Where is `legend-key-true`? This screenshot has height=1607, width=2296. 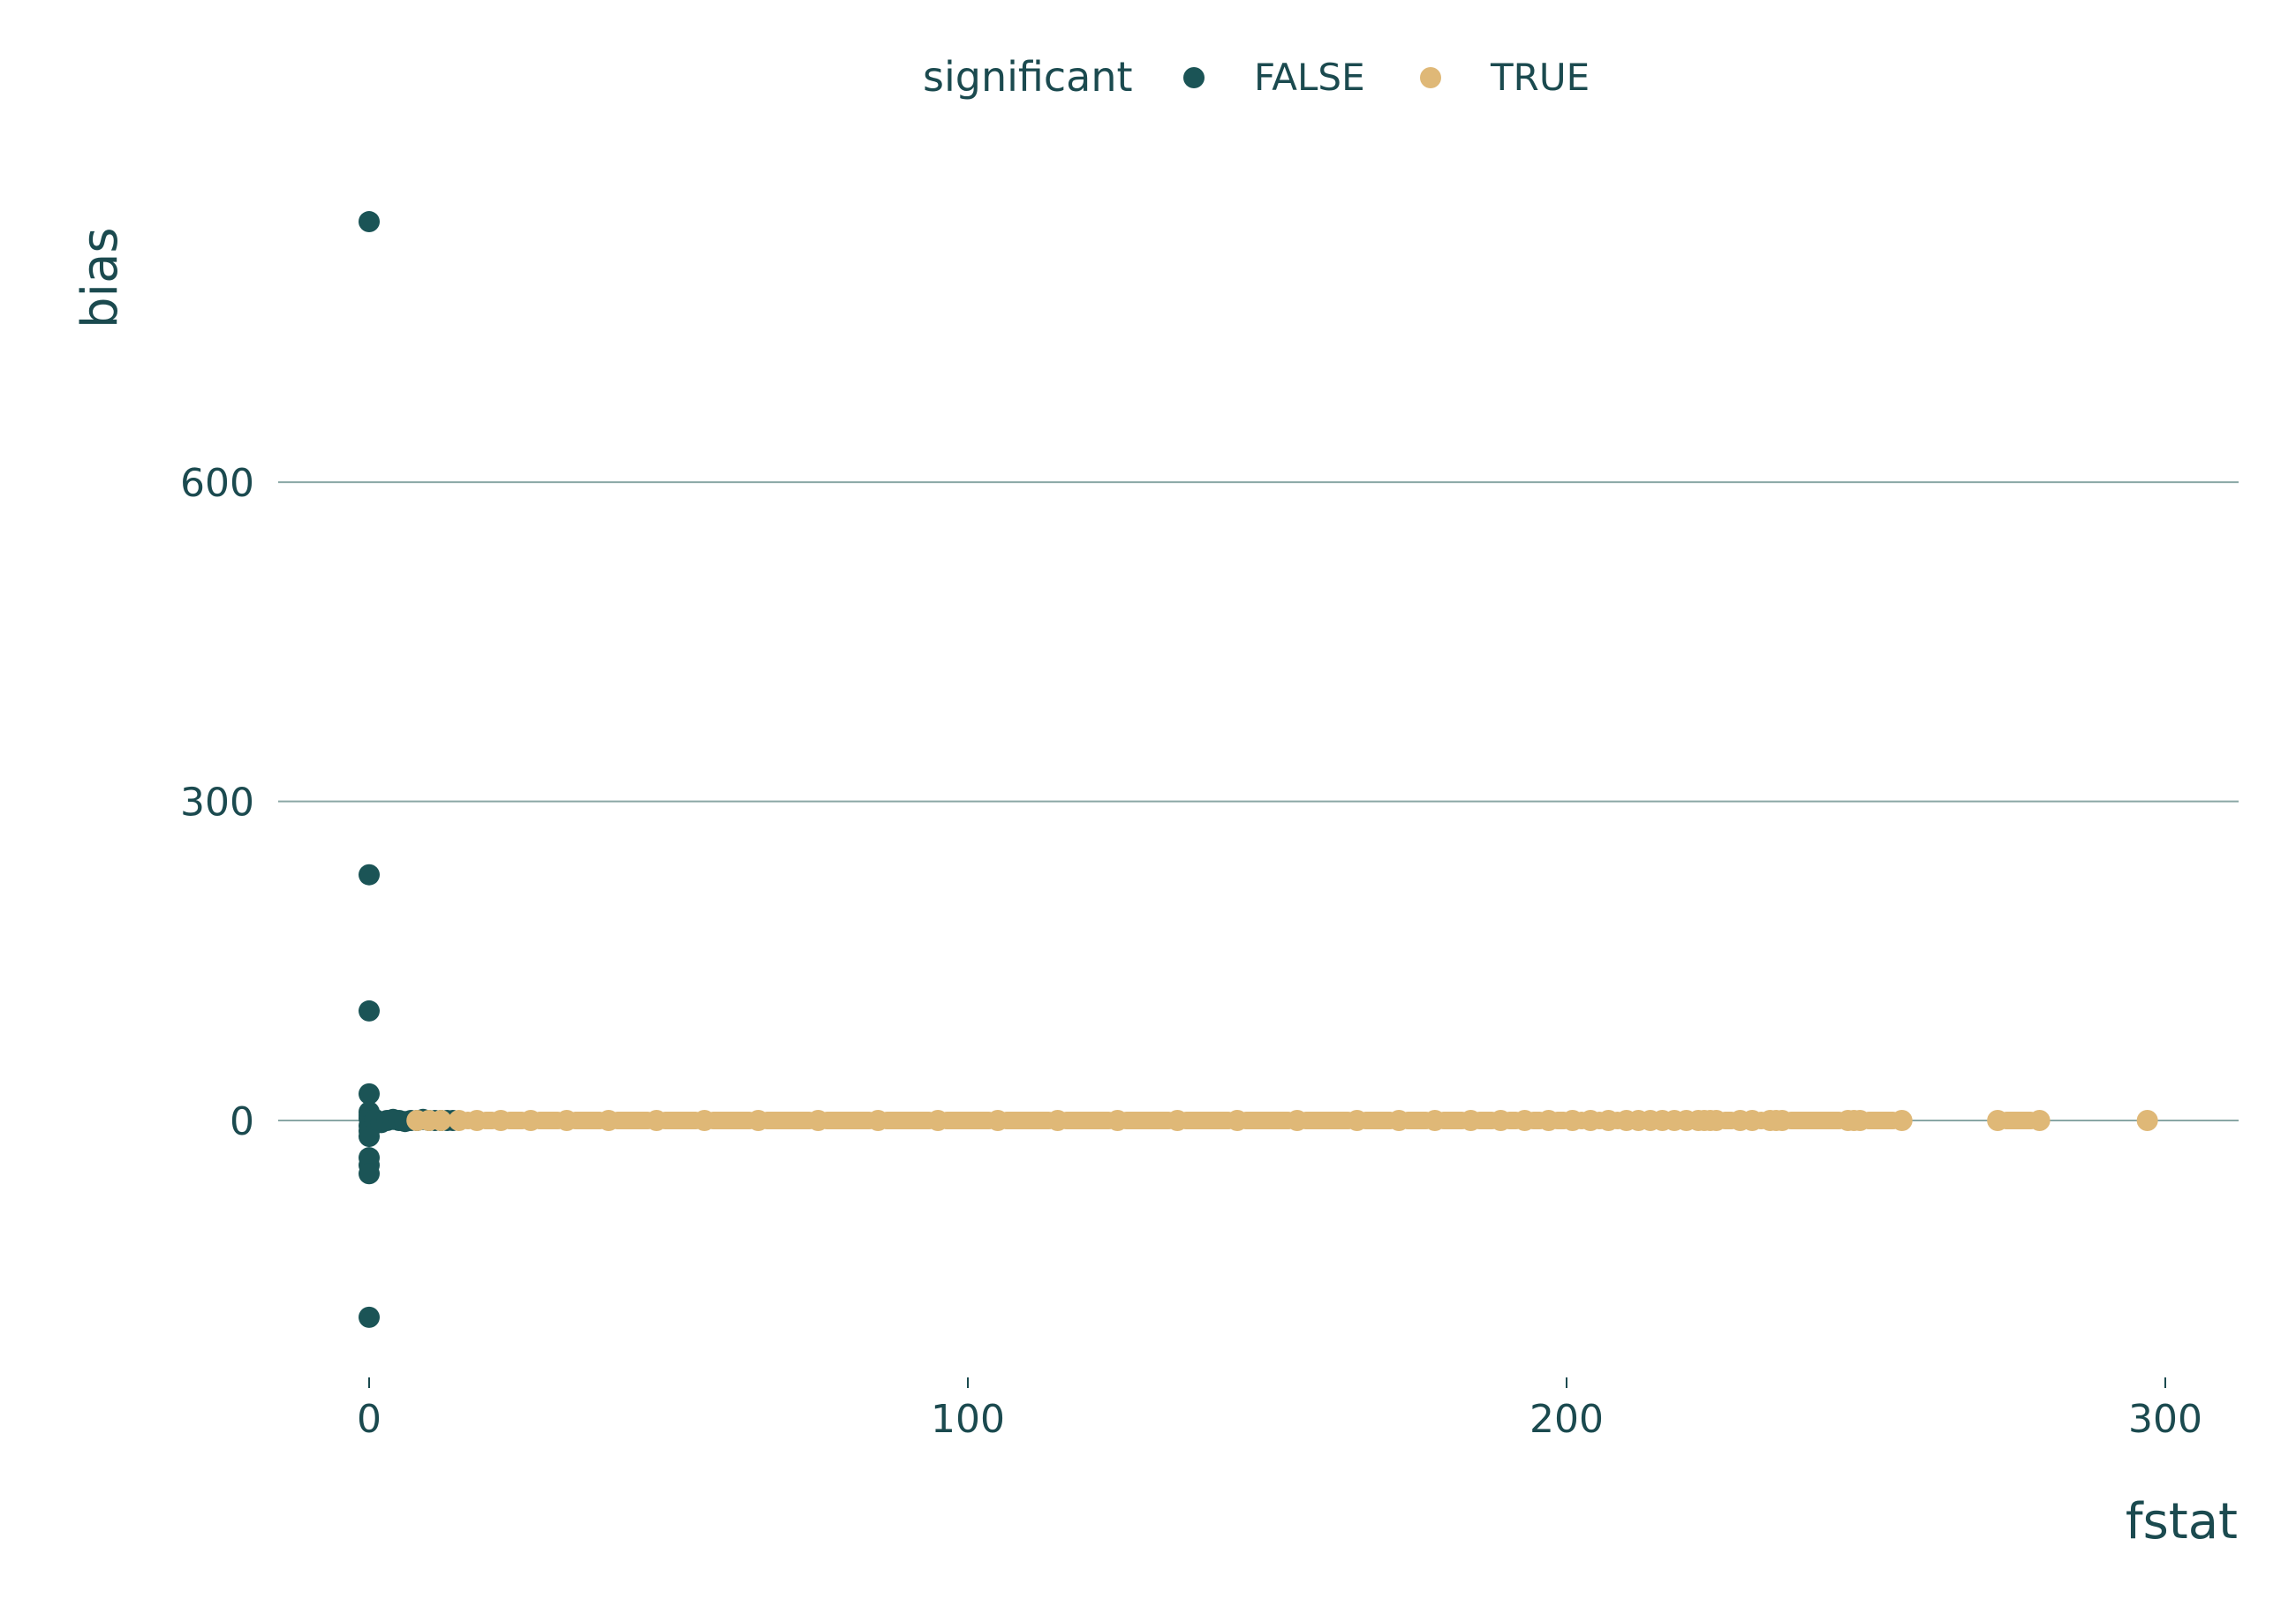 legend-key-true is located at coordinates (1430, 77).